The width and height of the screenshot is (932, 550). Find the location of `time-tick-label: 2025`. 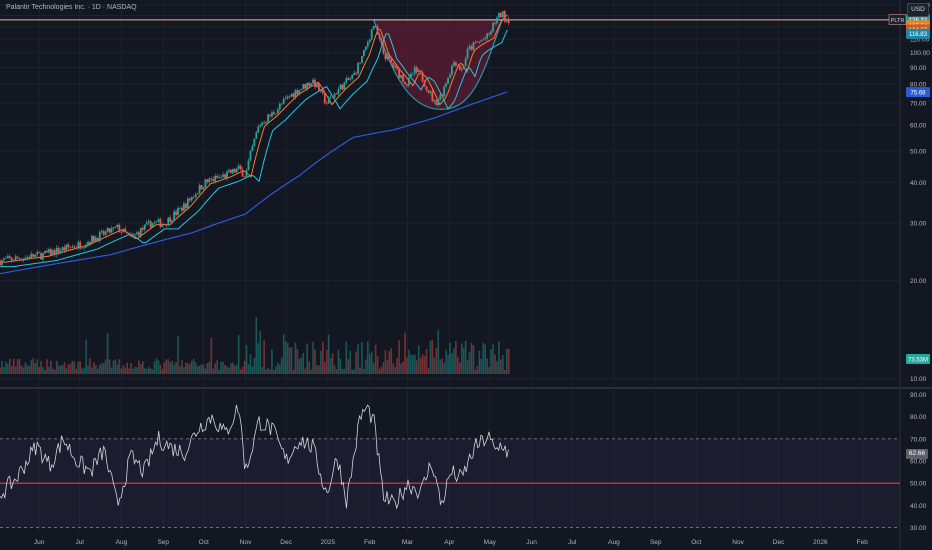

time-tick-label: 2025 is located at coordinates (328, 542).